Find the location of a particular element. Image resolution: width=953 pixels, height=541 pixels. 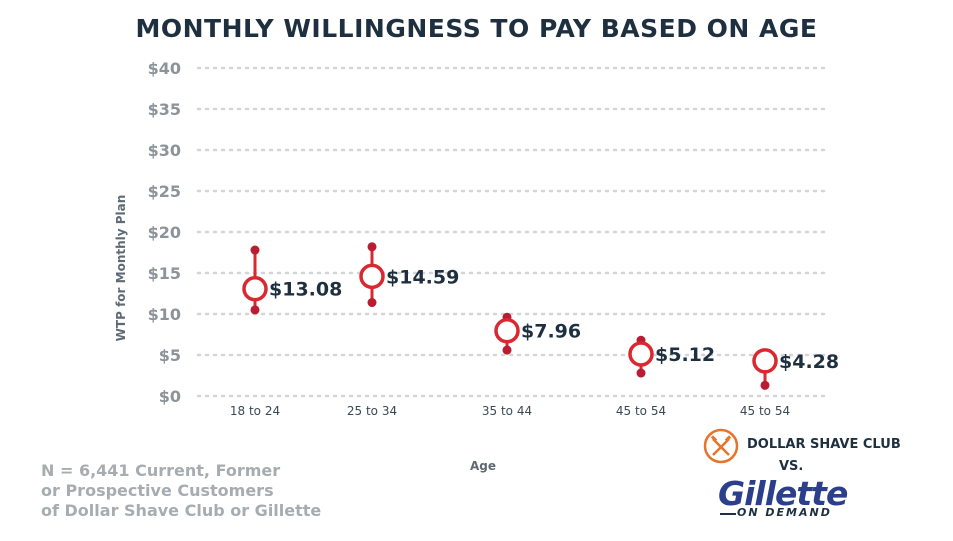

x-tick-label: 35 to 44 is located at coordinates (507, 411).